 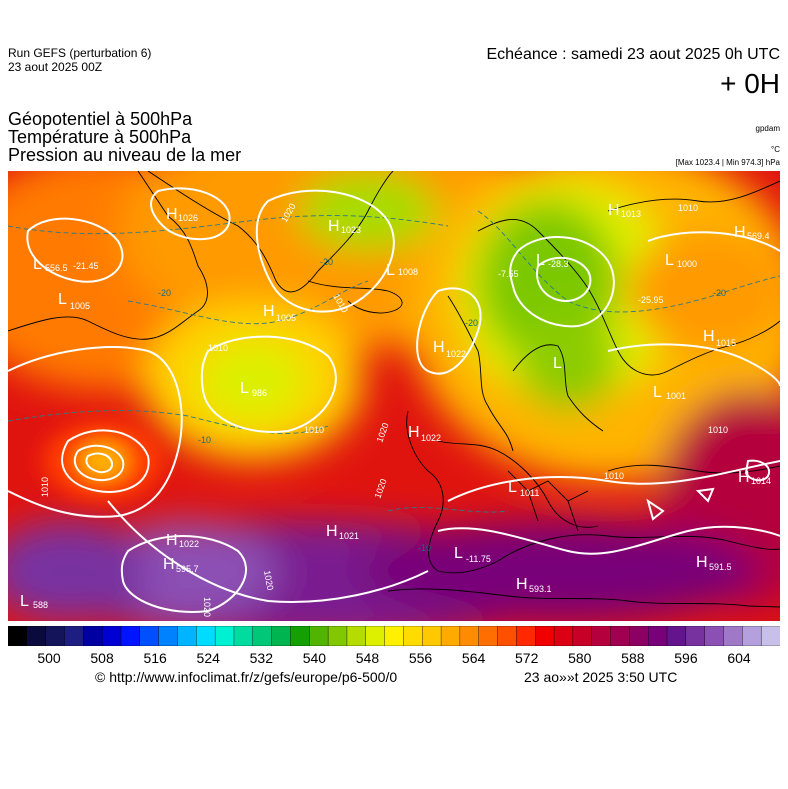 What do you see at coordinates (631, 214) in the screenshot?
I see `svg-text: 1013` at bounding box center [631, 214].